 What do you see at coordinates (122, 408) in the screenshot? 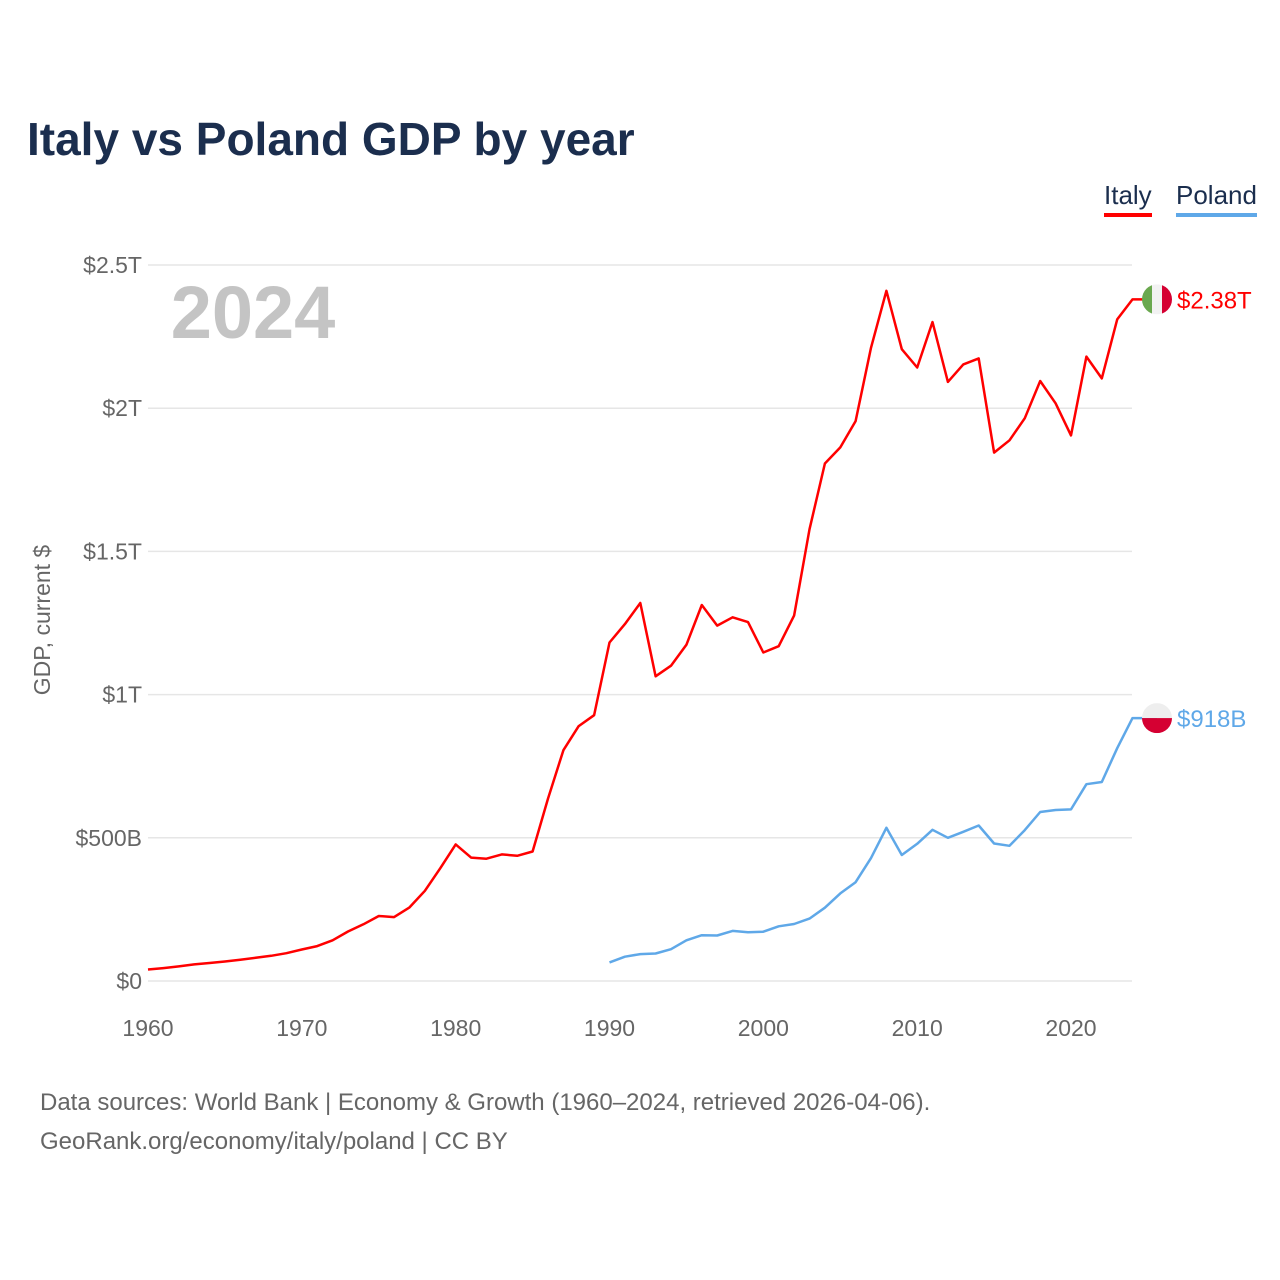
I see `y-tick-label: $2T` at bounding box center [122, 408].